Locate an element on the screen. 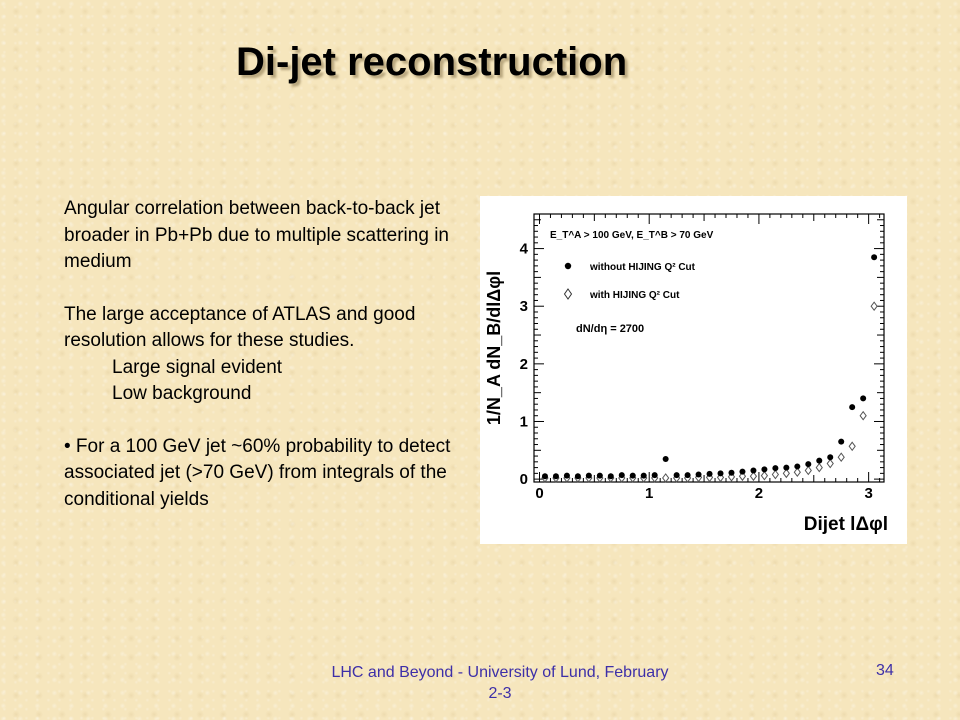  legend-label-without-cut: without HIJING Q² Cut is located at coordinates (642, 267).